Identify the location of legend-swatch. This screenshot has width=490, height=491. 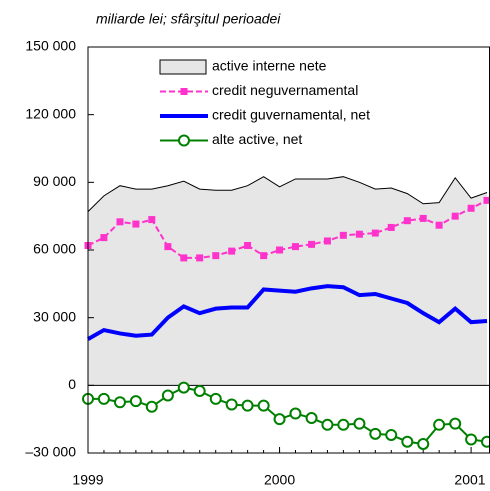
(183, 67).